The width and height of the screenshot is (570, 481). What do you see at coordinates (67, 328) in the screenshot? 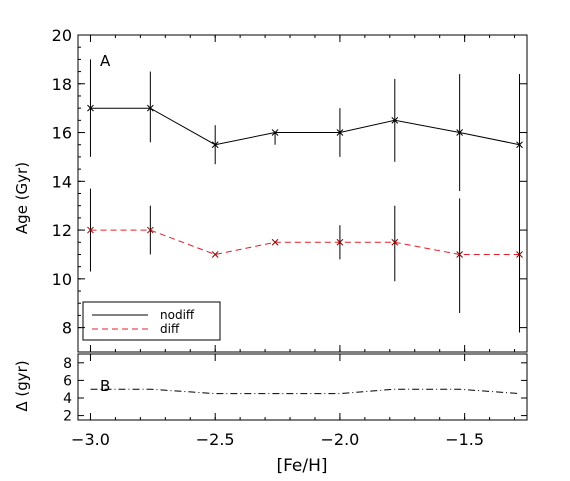
I see `y-tick-label-a: 8` at bounding box center [67, 328].